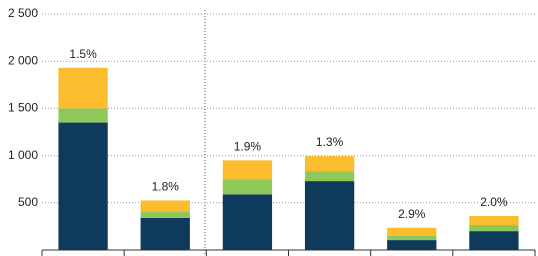 The width and height of the screenshot is (538, 256). What do you see at coordinates (23, 155) in the screenshot?
I see `y-tick-label: 1 000` at bounding box center [23, 155].